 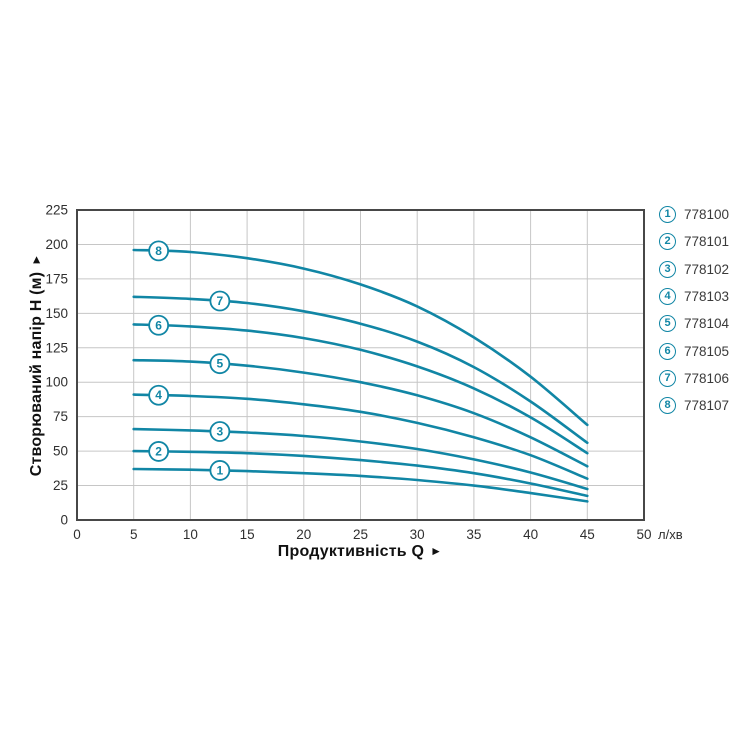 I want to click on legend-number-badge-5: 5, so click(x=667, y=324).